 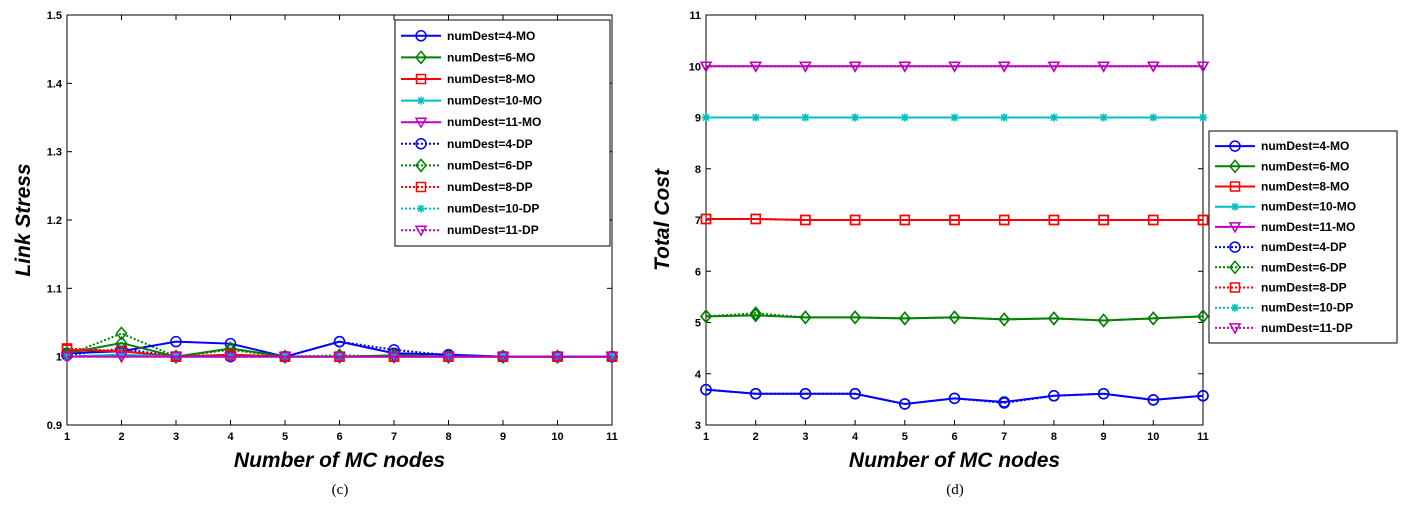 What do you see at coordinates (695, 67) in the screenshot?
I see `y-tick-label: 10` at bounding box center [695, 67].